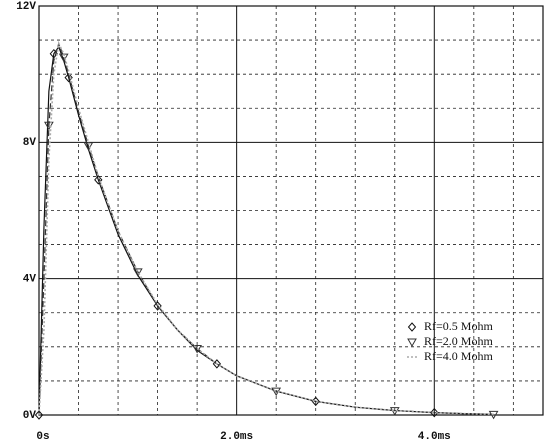  Describe the element at coordinates (42, 437) in the screenshot. I see `x-tick-label: 0s` at that location.